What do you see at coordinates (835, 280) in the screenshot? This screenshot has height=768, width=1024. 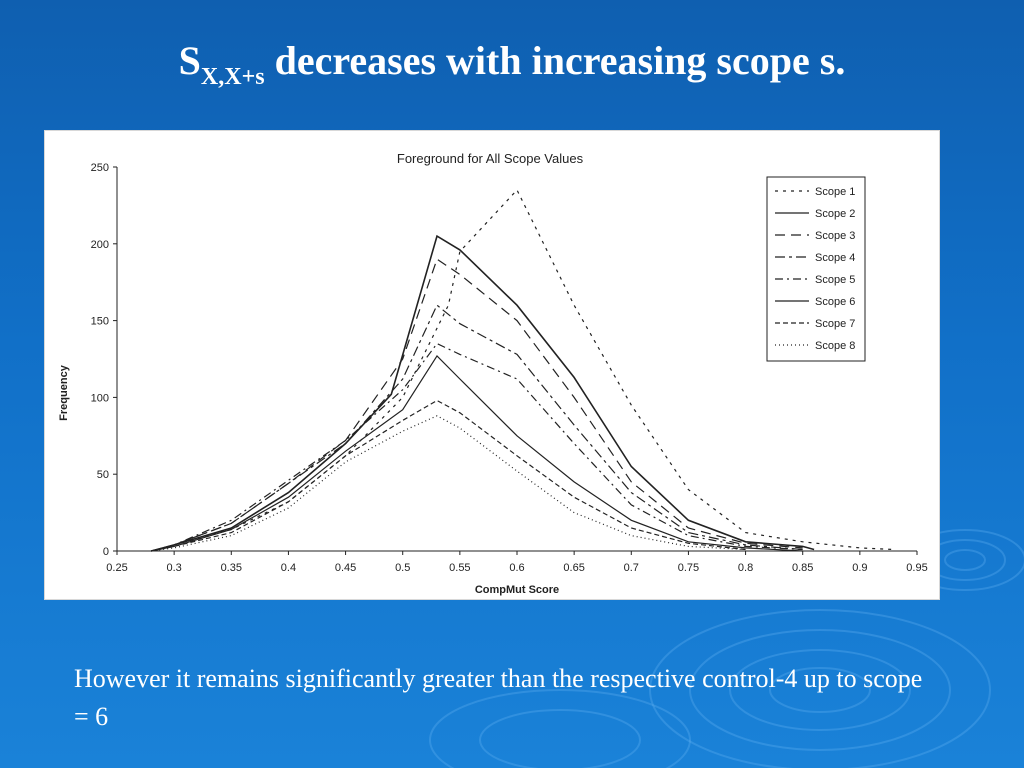 I see `legend-label: Scope 5` at bounding box center [835, 280].